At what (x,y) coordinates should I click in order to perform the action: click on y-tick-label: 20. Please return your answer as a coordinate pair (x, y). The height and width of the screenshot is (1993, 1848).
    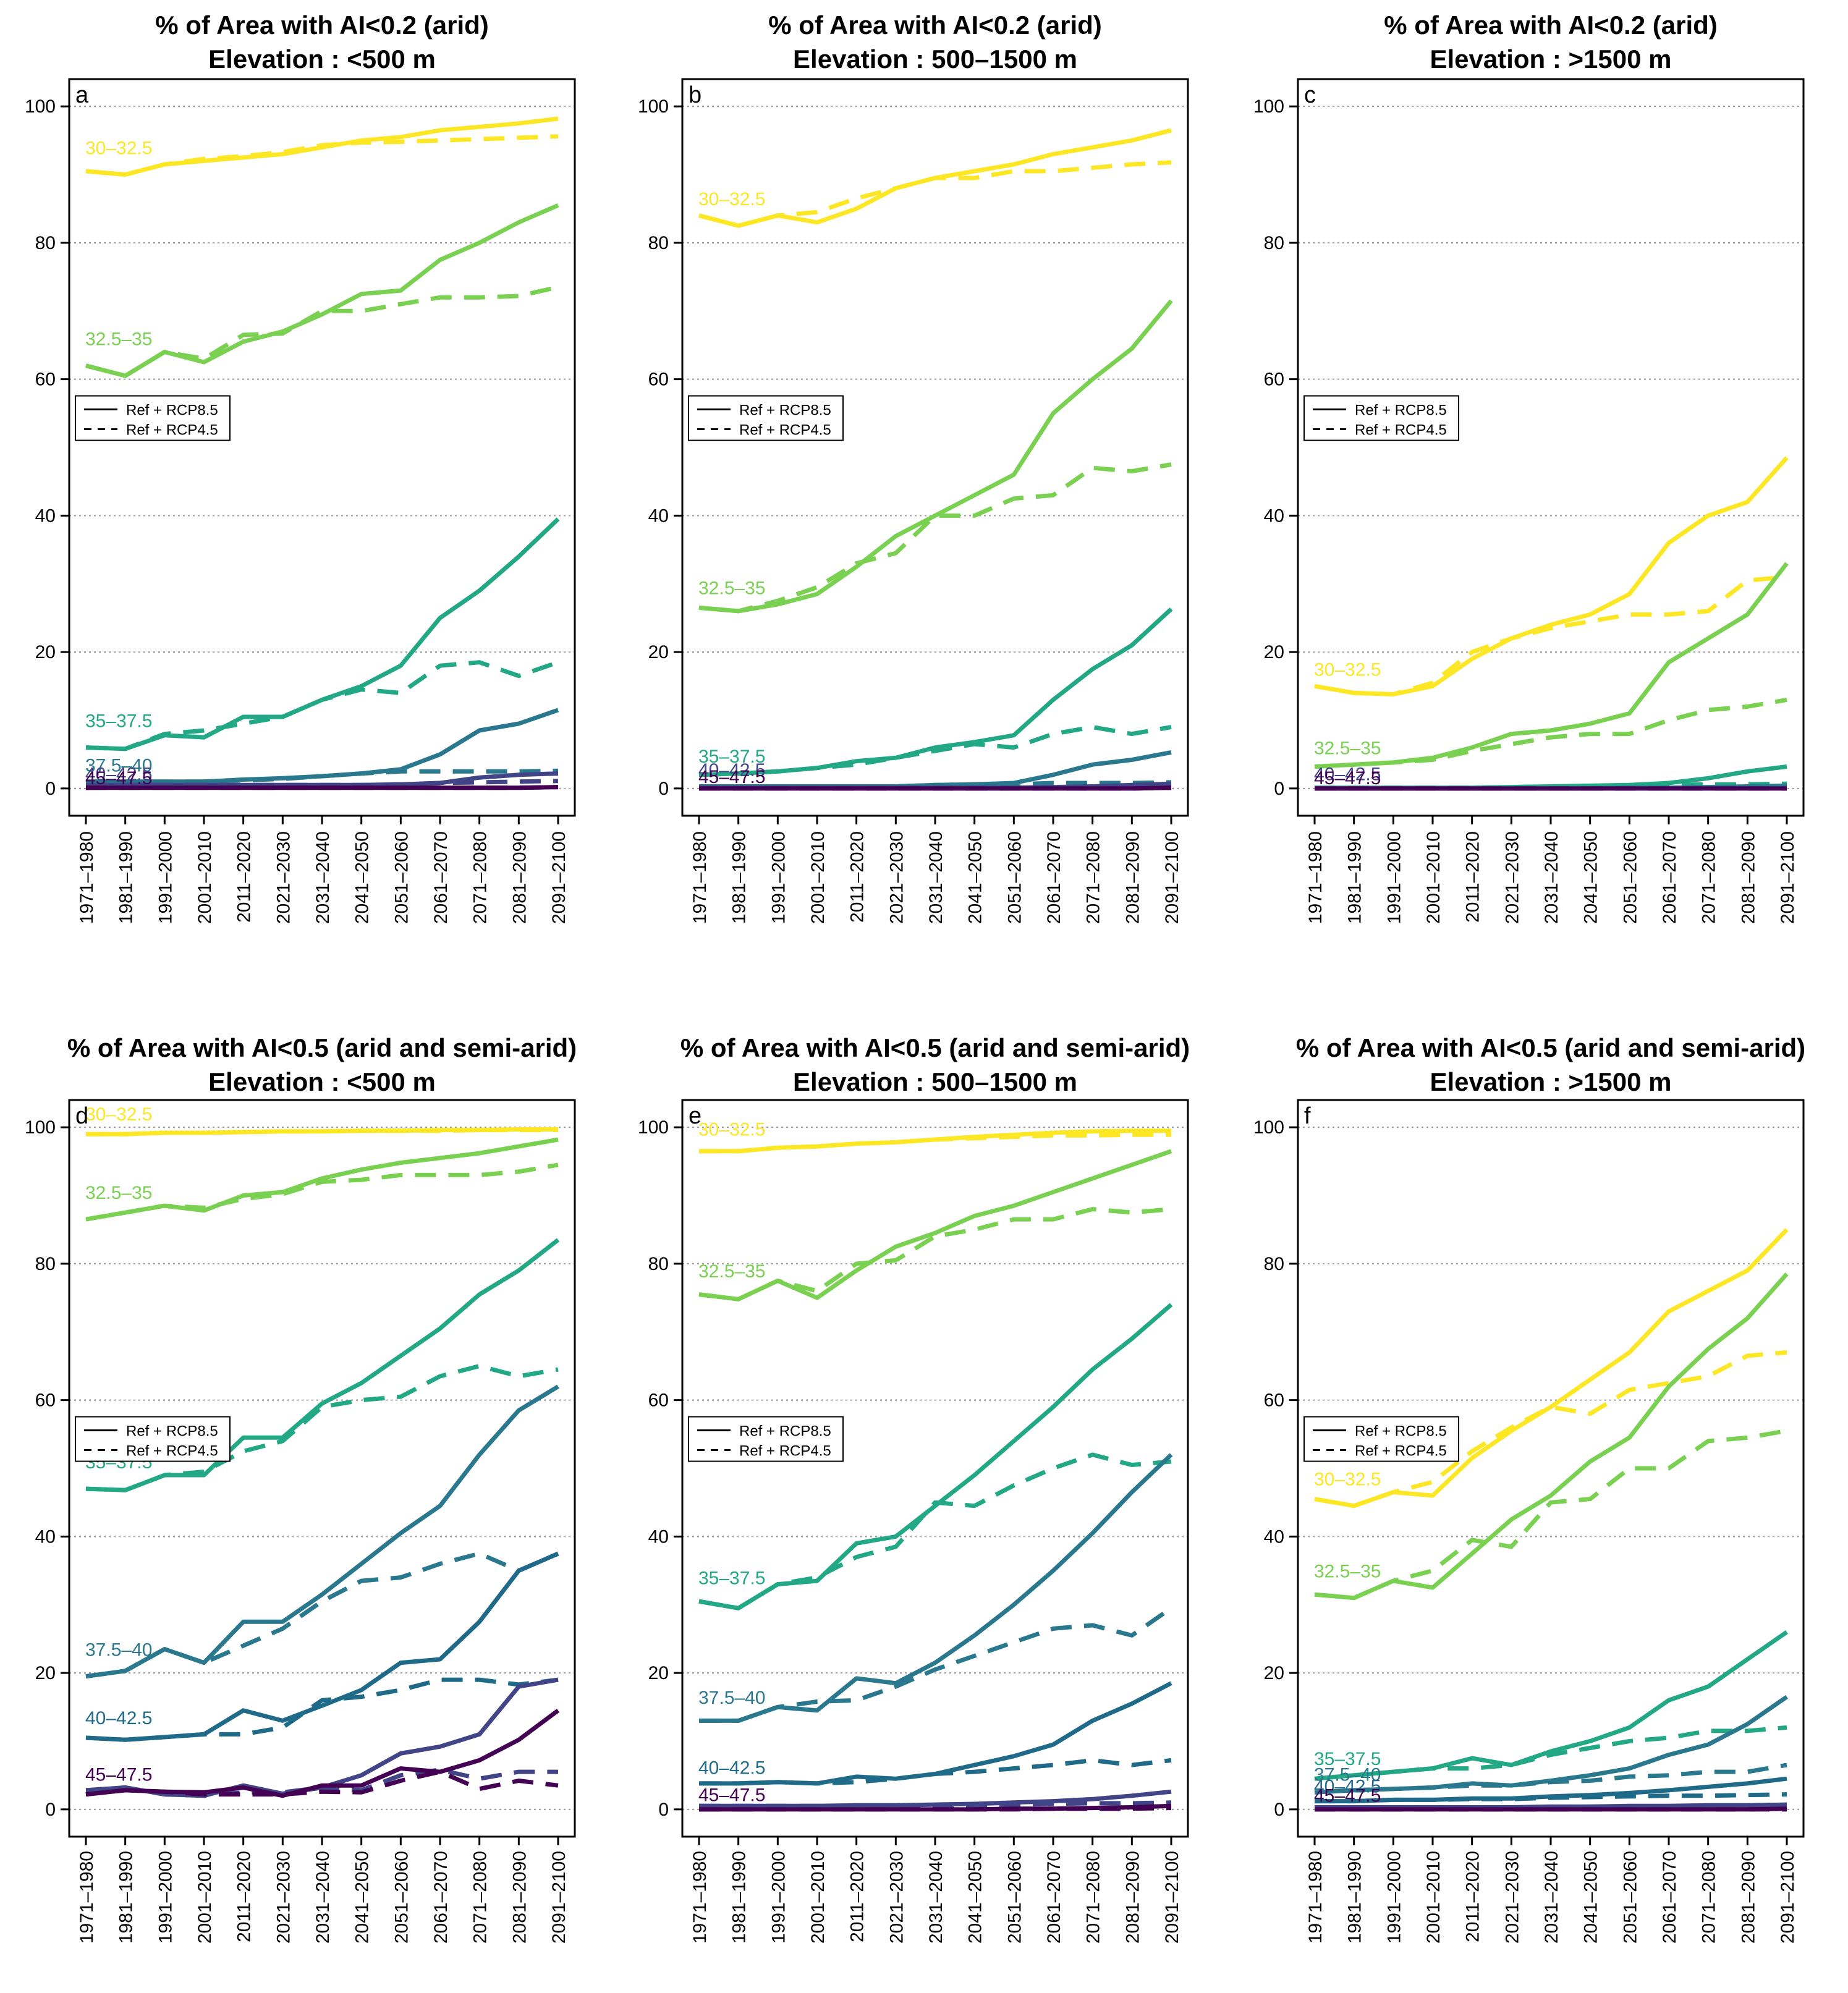
    Looking at the image, I should click on (658, 652).